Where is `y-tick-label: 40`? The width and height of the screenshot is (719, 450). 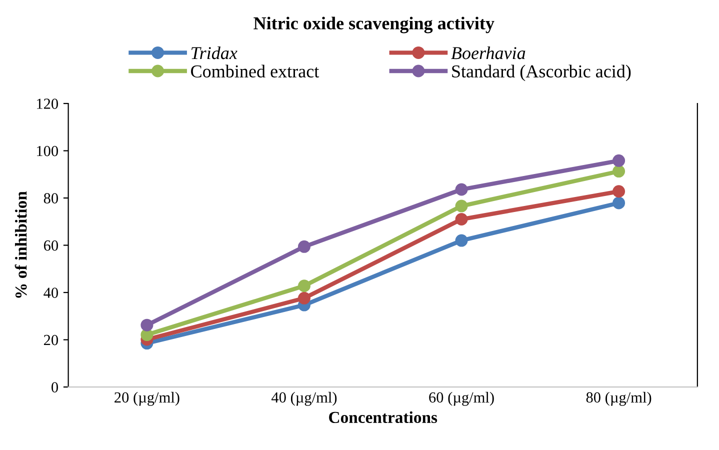 y-tick-label: 40 is located at coordinates (51, 293).